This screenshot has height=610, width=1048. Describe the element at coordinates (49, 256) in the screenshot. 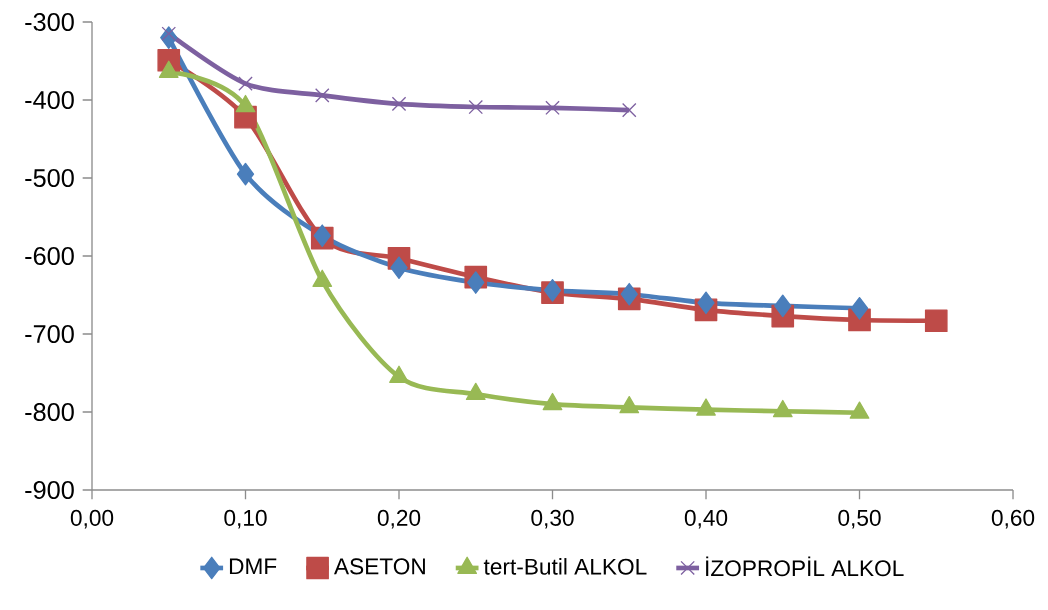

I see `y-tick-label: -600` at that location.